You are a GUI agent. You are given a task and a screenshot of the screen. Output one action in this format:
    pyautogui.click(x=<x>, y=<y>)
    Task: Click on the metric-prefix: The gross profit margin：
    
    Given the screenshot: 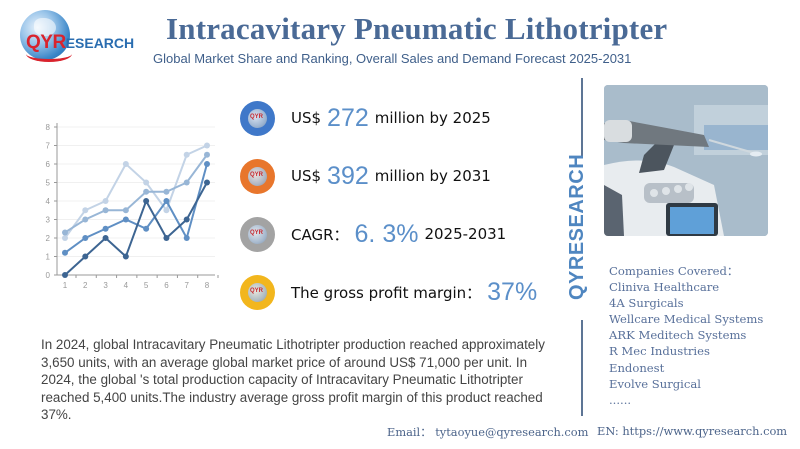 What is the action you would take?
    pyautogui.click(x=386, y=292)
    